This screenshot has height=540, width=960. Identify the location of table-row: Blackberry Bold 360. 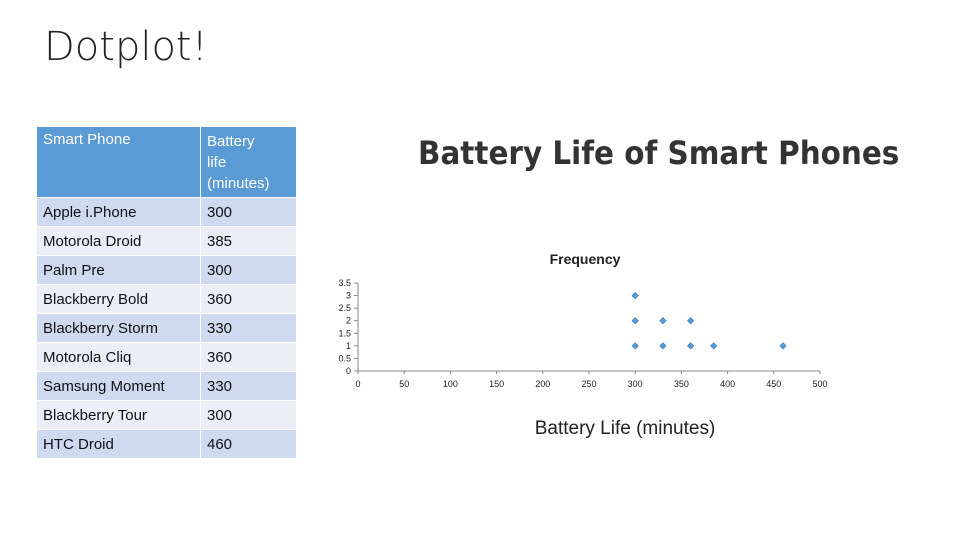
(167, 299).